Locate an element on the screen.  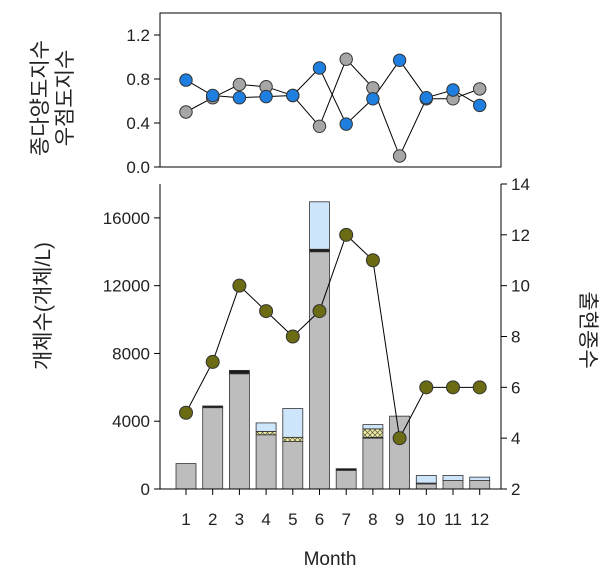
x-tick-label: 5 is located at coordinates (292, 519).